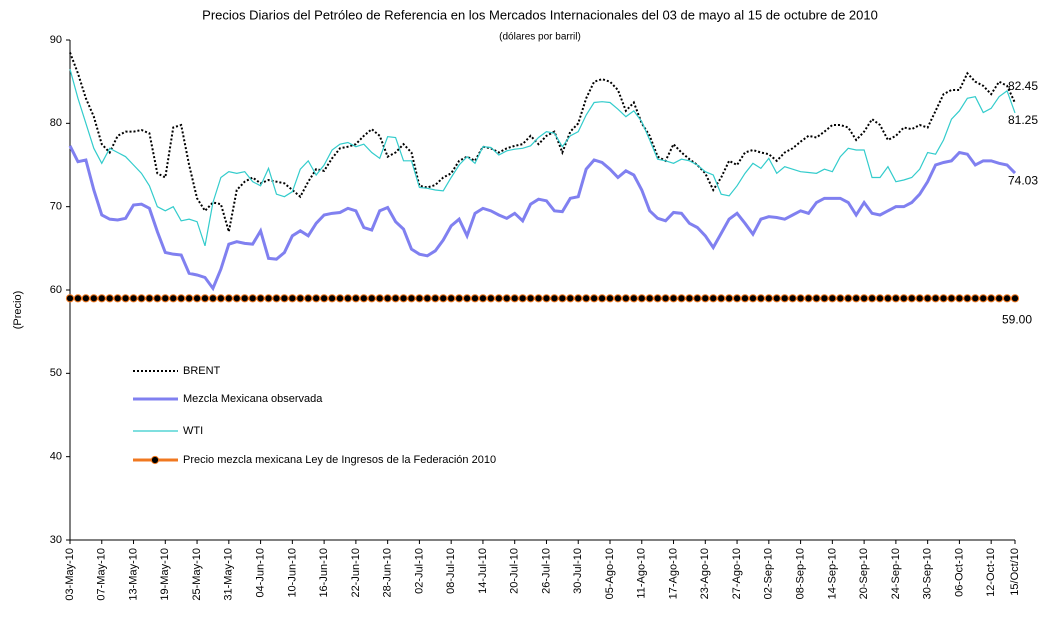  Describe the element at coordinates (610, 573) in the screenshot. I see `x-tick-label: 05-Ago-10` at that location.